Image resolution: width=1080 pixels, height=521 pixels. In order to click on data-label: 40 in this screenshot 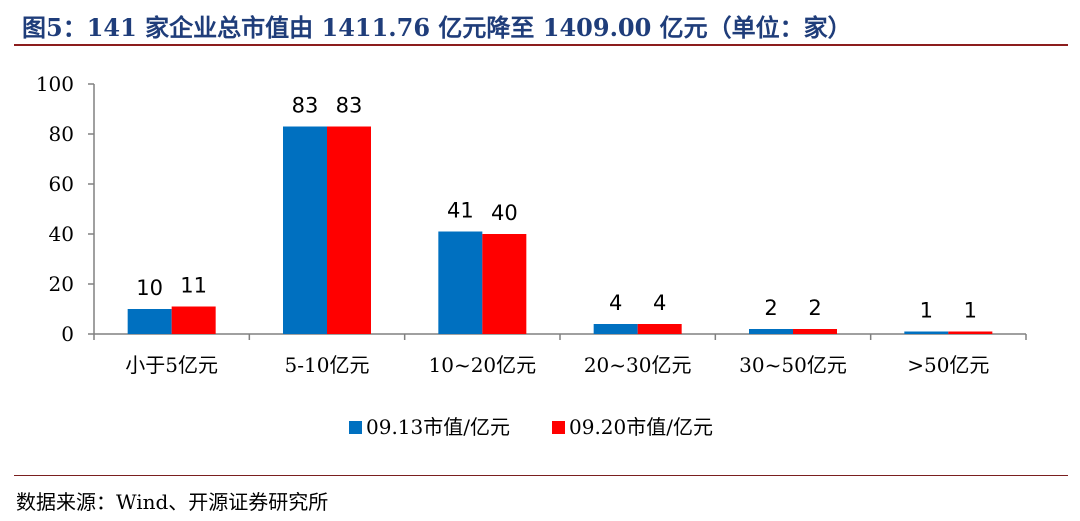, I will do `click(504, 213)`.